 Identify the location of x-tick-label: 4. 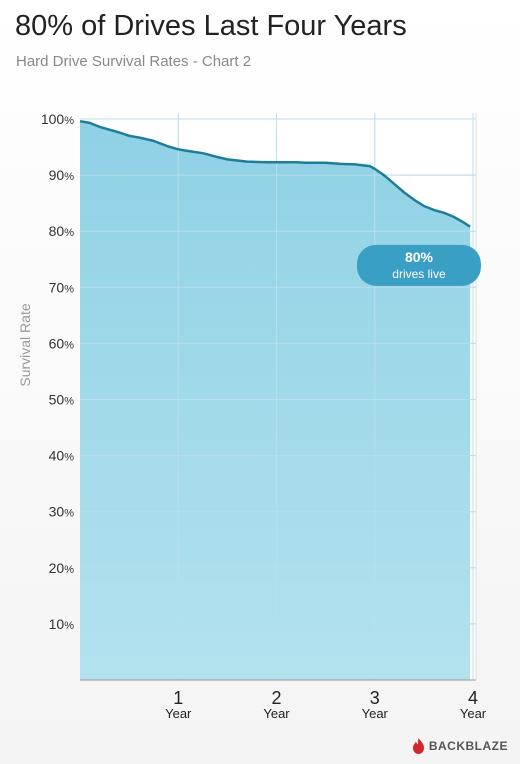
(473, 698).